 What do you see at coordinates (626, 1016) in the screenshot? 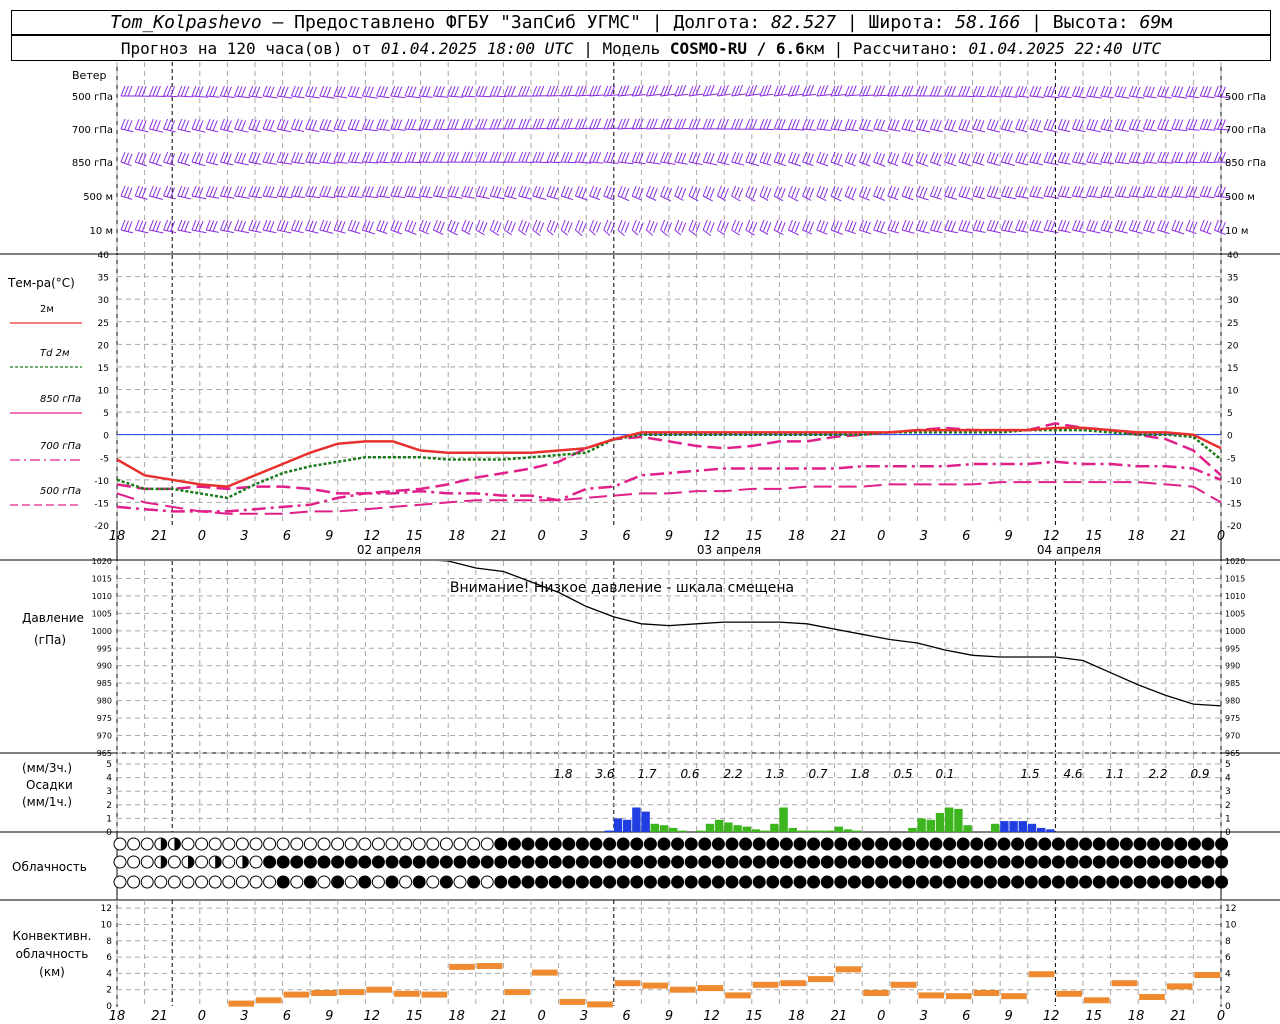
I see `time-tick-label-bottom: 6` at bounding box center [626, 1016].